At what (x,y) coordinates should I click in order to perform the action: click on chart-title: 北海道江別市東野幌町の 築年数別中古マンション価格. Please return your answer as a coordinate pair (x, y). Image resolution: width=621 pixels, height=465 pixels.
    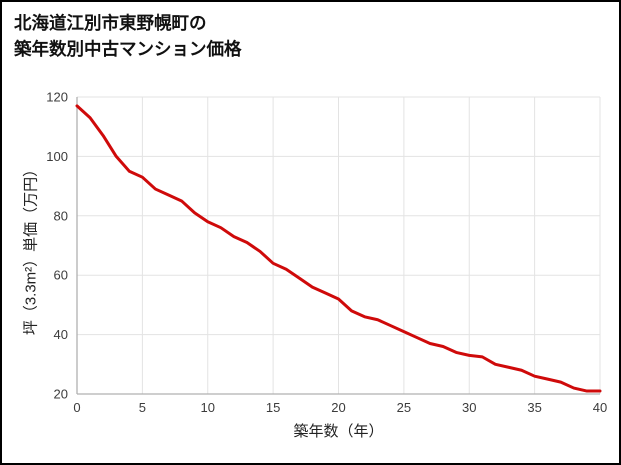
    Looking at the image, I should click on (128, 36).